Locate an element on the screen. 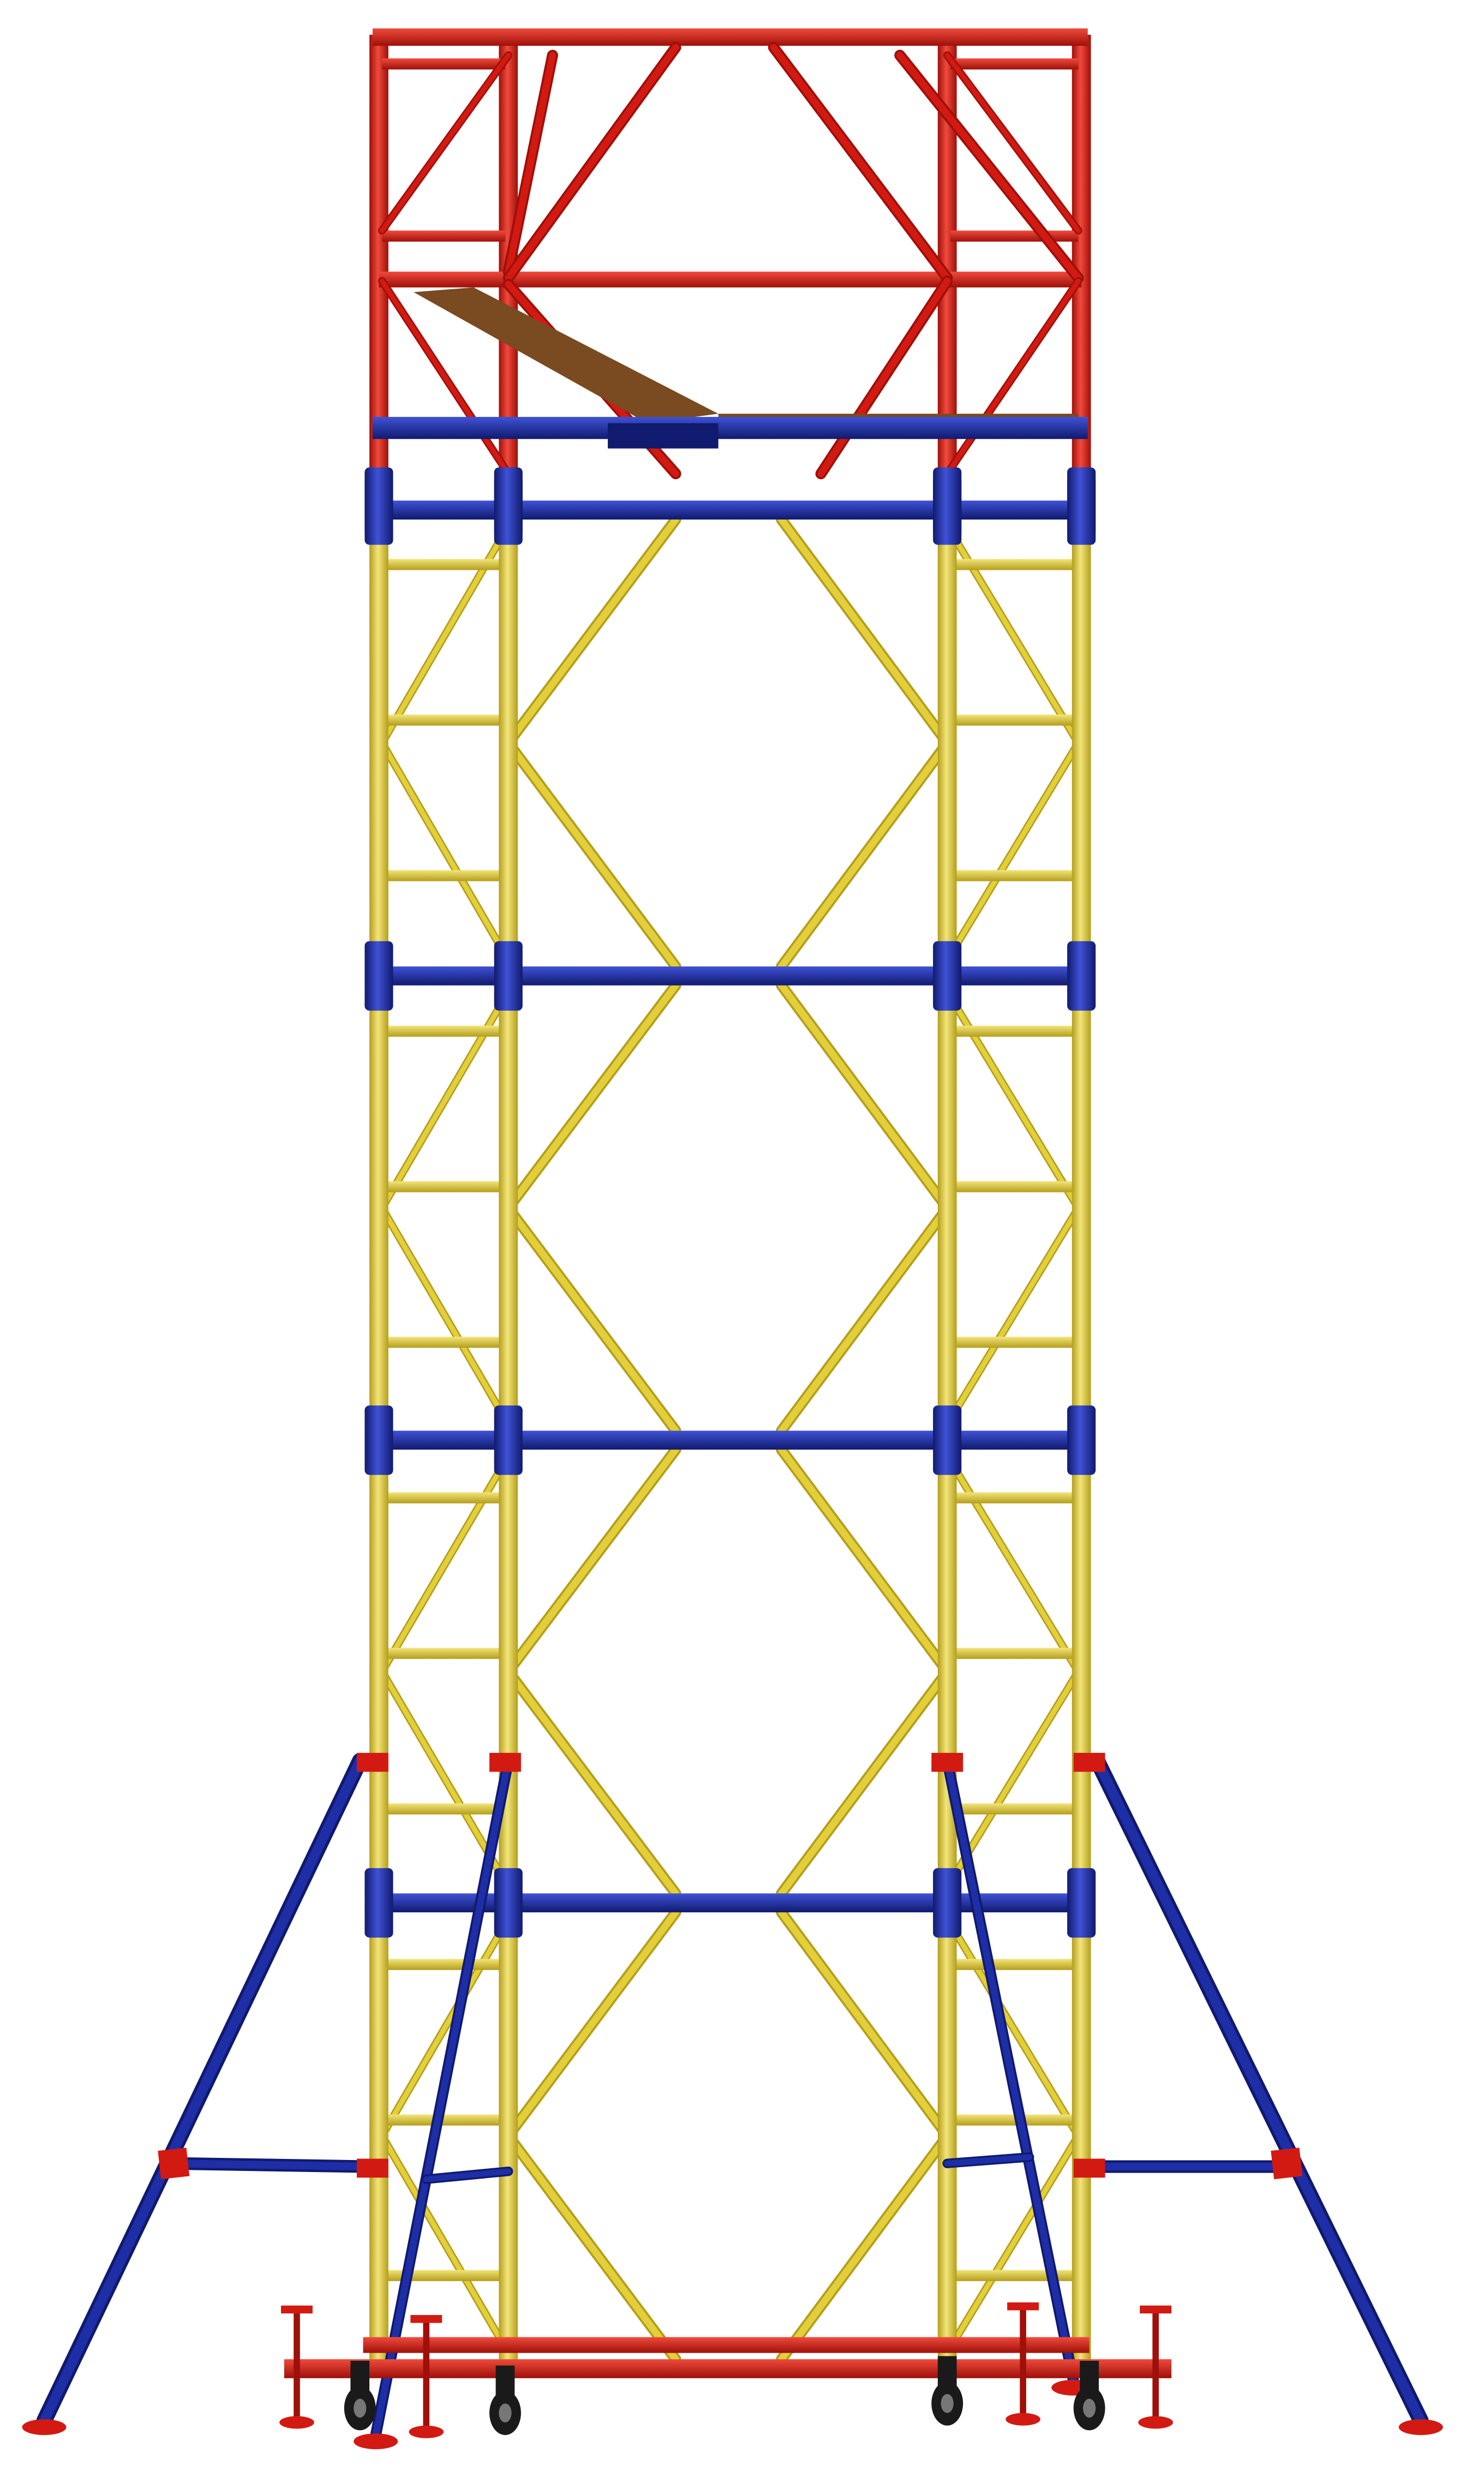 This screenshot has height=2482, width=1484. side-brace-left-top-4-highlight is located at coordinates (445, 2027).